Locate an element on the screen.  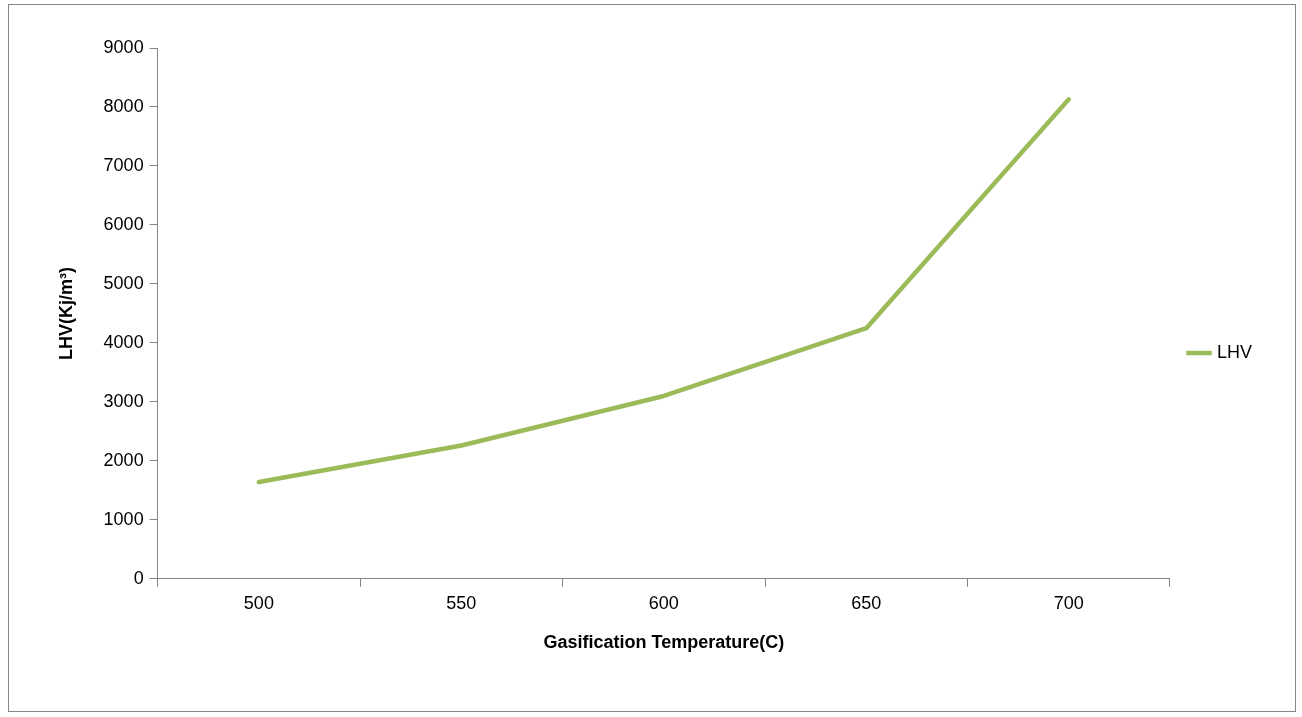
y-tick-label: 6000 is located at coordinates (123, 223).